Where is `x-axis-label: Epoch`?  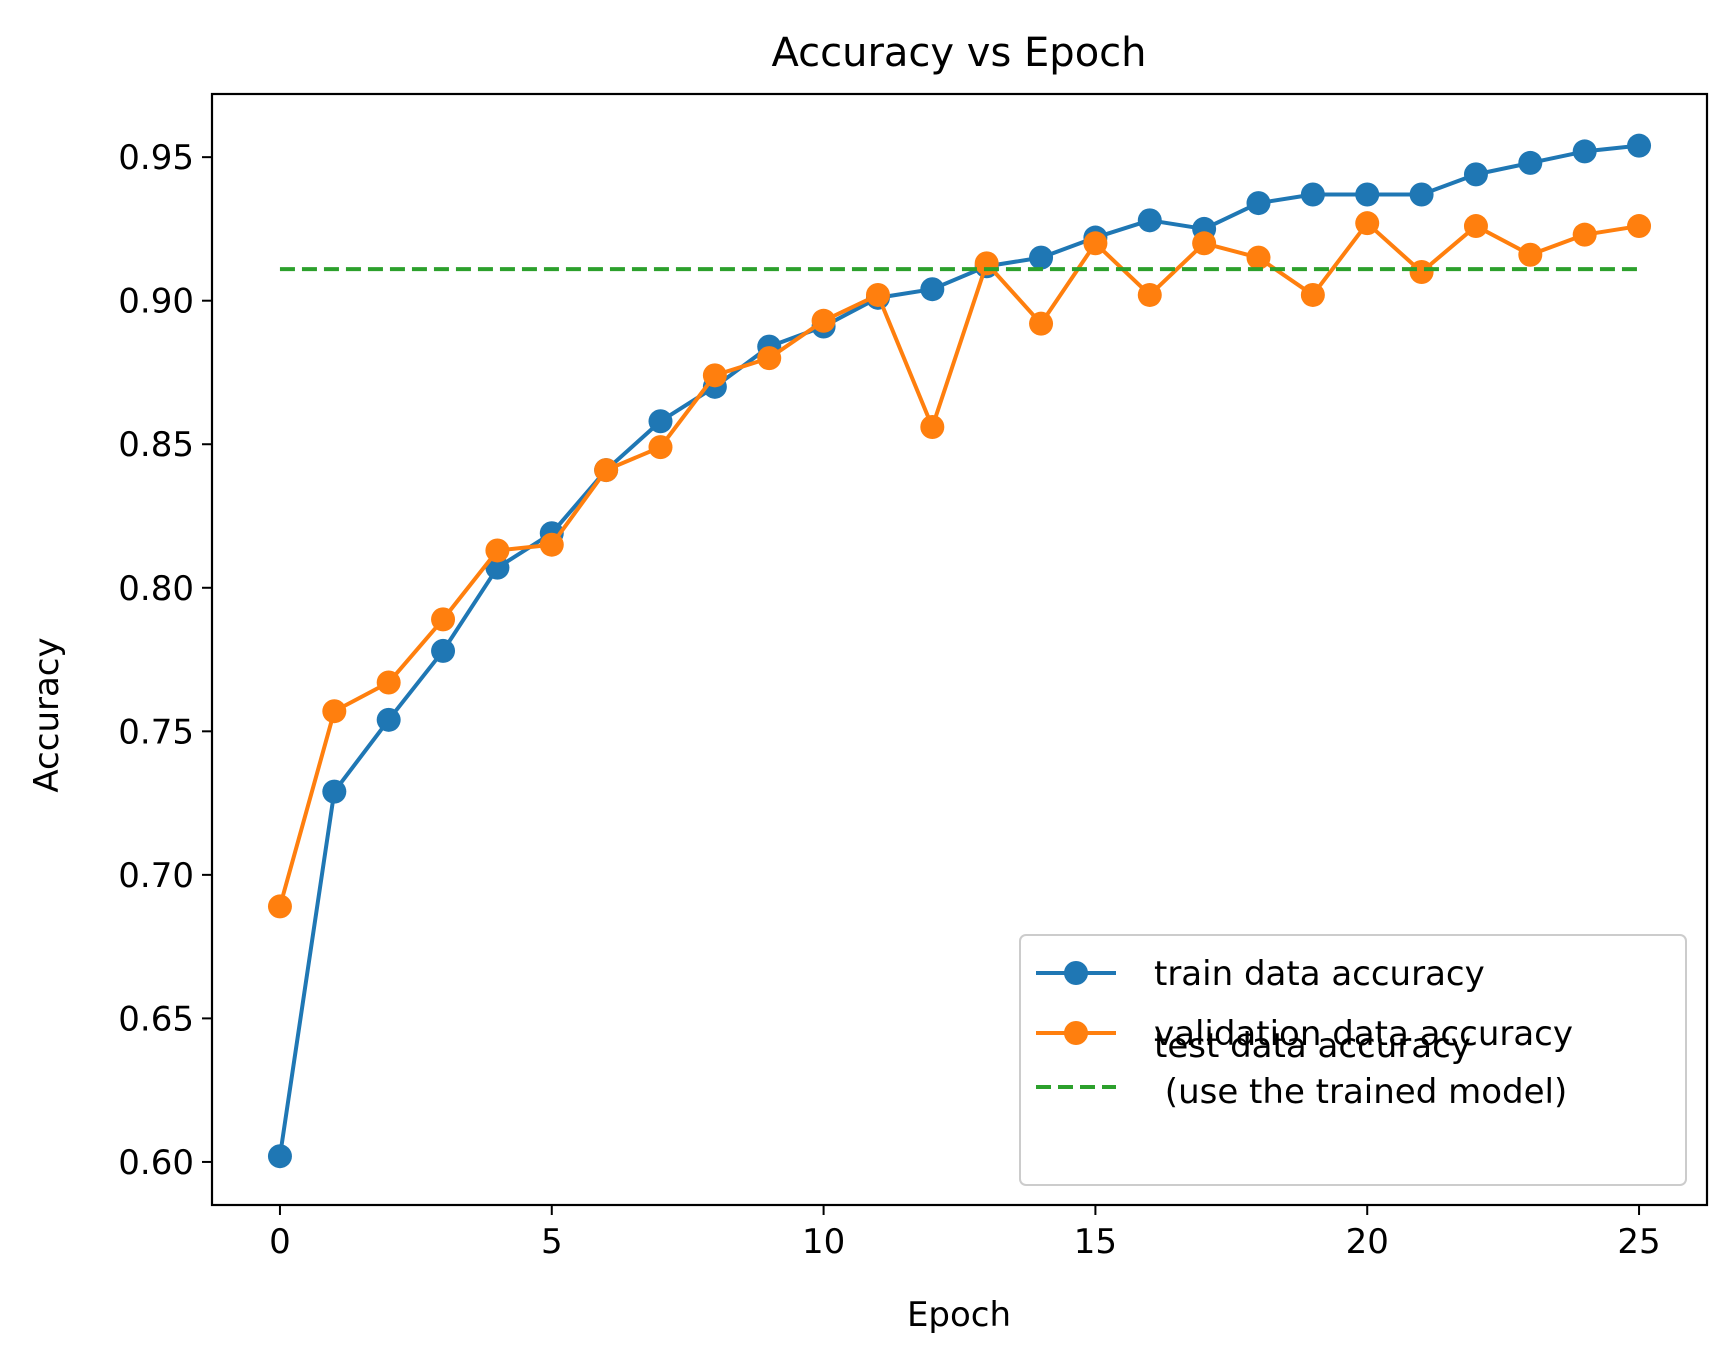
x-axis-label: Epoch is located at coordinates (959, 1315).